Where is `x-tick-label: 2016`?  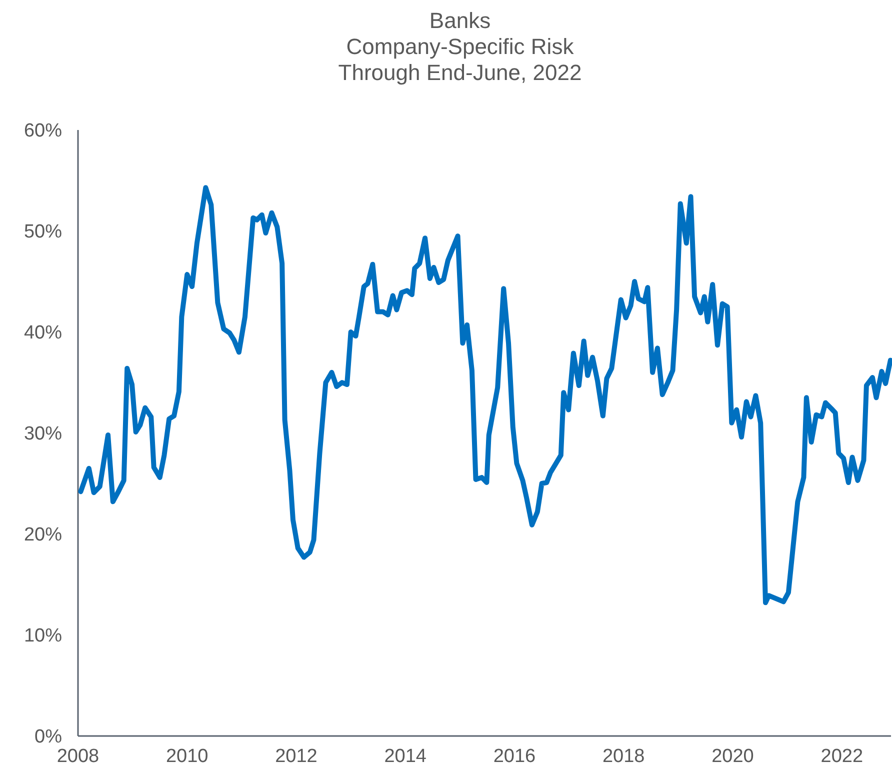 x-tick-label: 2016 is located at coordinates (514, 756).